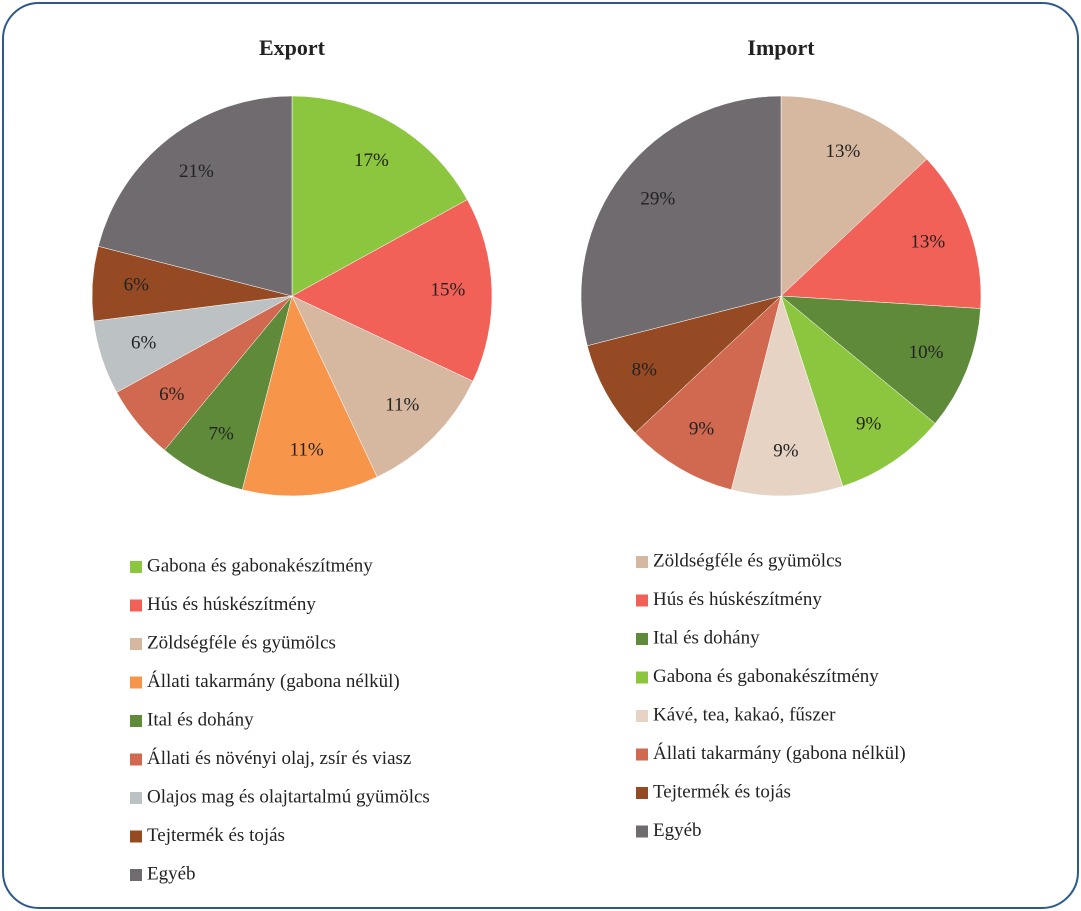 The height and width of the screenshot is (911, 1081). I want to click on legend-label: Állati és növényi olaj, zsír és viasz, so click(279, 758).